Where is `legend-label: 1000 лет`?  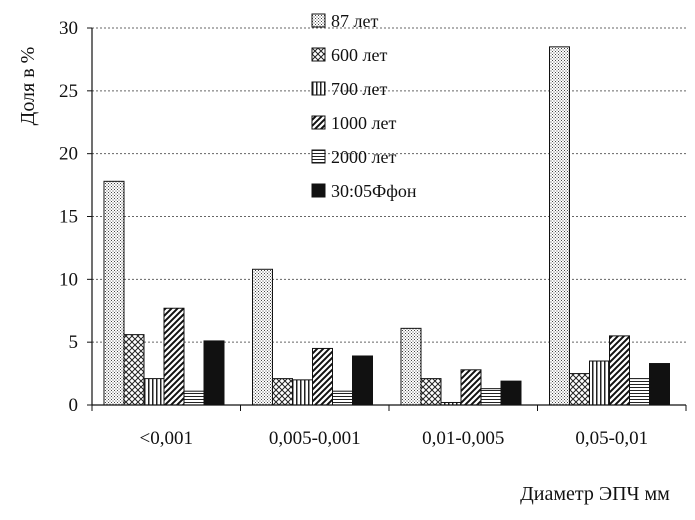
legend-label: 1000 лет is located at coordinates (363, 123).